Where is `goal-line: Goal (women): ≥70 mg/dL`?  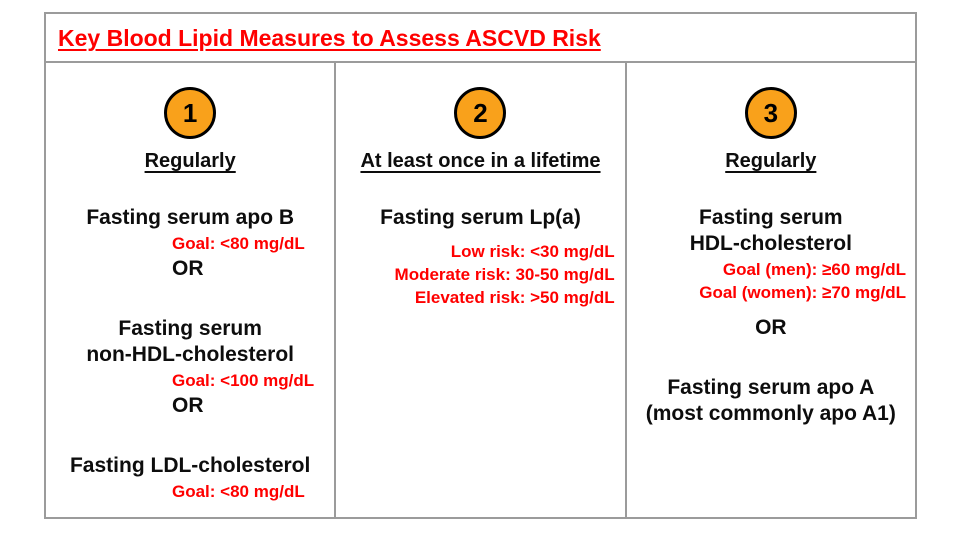 goal-line: Goal (women): ≥70 mg/dL is located at coordinates (802, 292).